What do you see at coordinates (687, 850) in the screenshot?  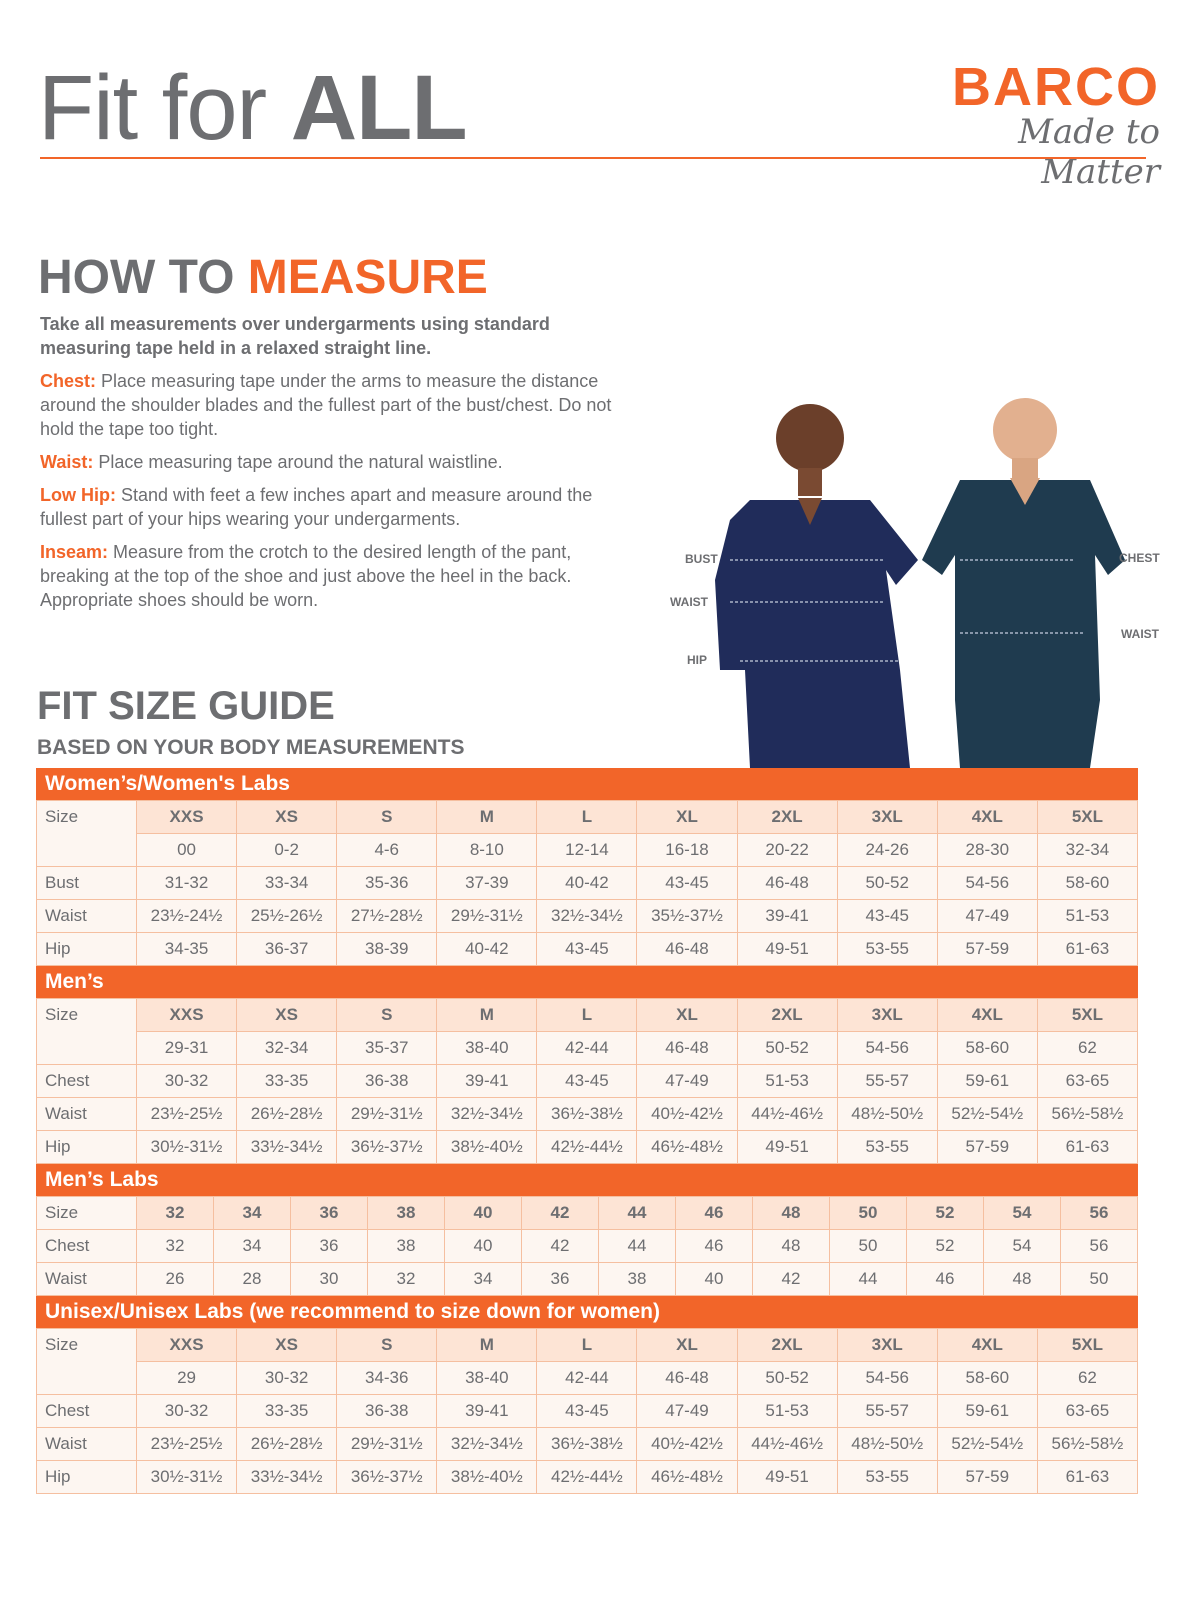 I see `numeric-size-cell: 16-18` at bounding box center [687, 850].